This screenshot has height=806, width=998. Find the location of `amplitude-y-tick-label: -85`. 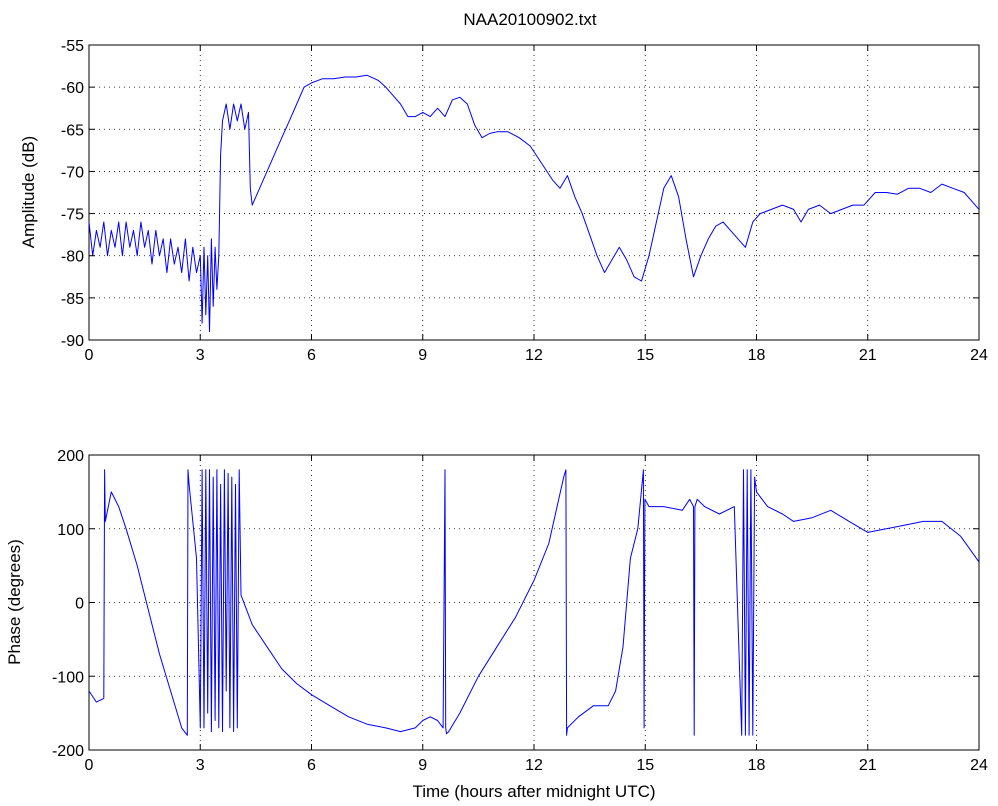

amplitude-y-tick-label: -85 is located at coordinates (72, 299).